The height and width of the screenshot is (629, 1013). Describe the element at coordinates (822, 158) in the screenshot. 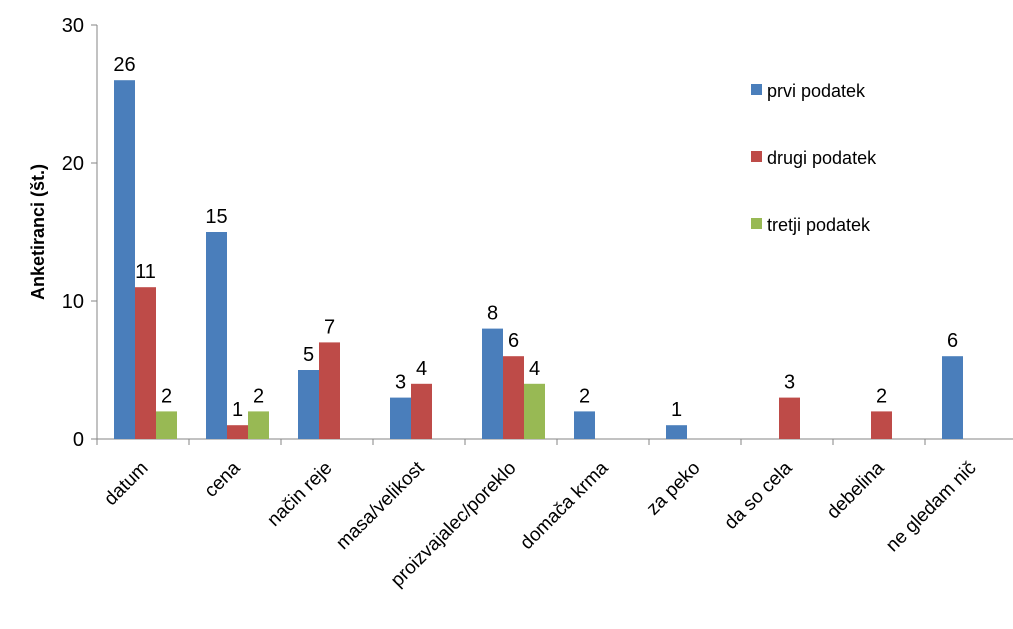

I see `legend-label: drugi podatek` at that location.